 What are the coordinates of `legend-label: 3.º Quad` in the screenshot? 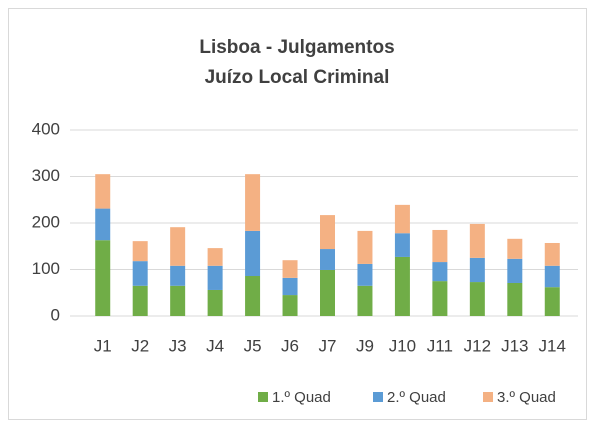 It's located at (526, 397).